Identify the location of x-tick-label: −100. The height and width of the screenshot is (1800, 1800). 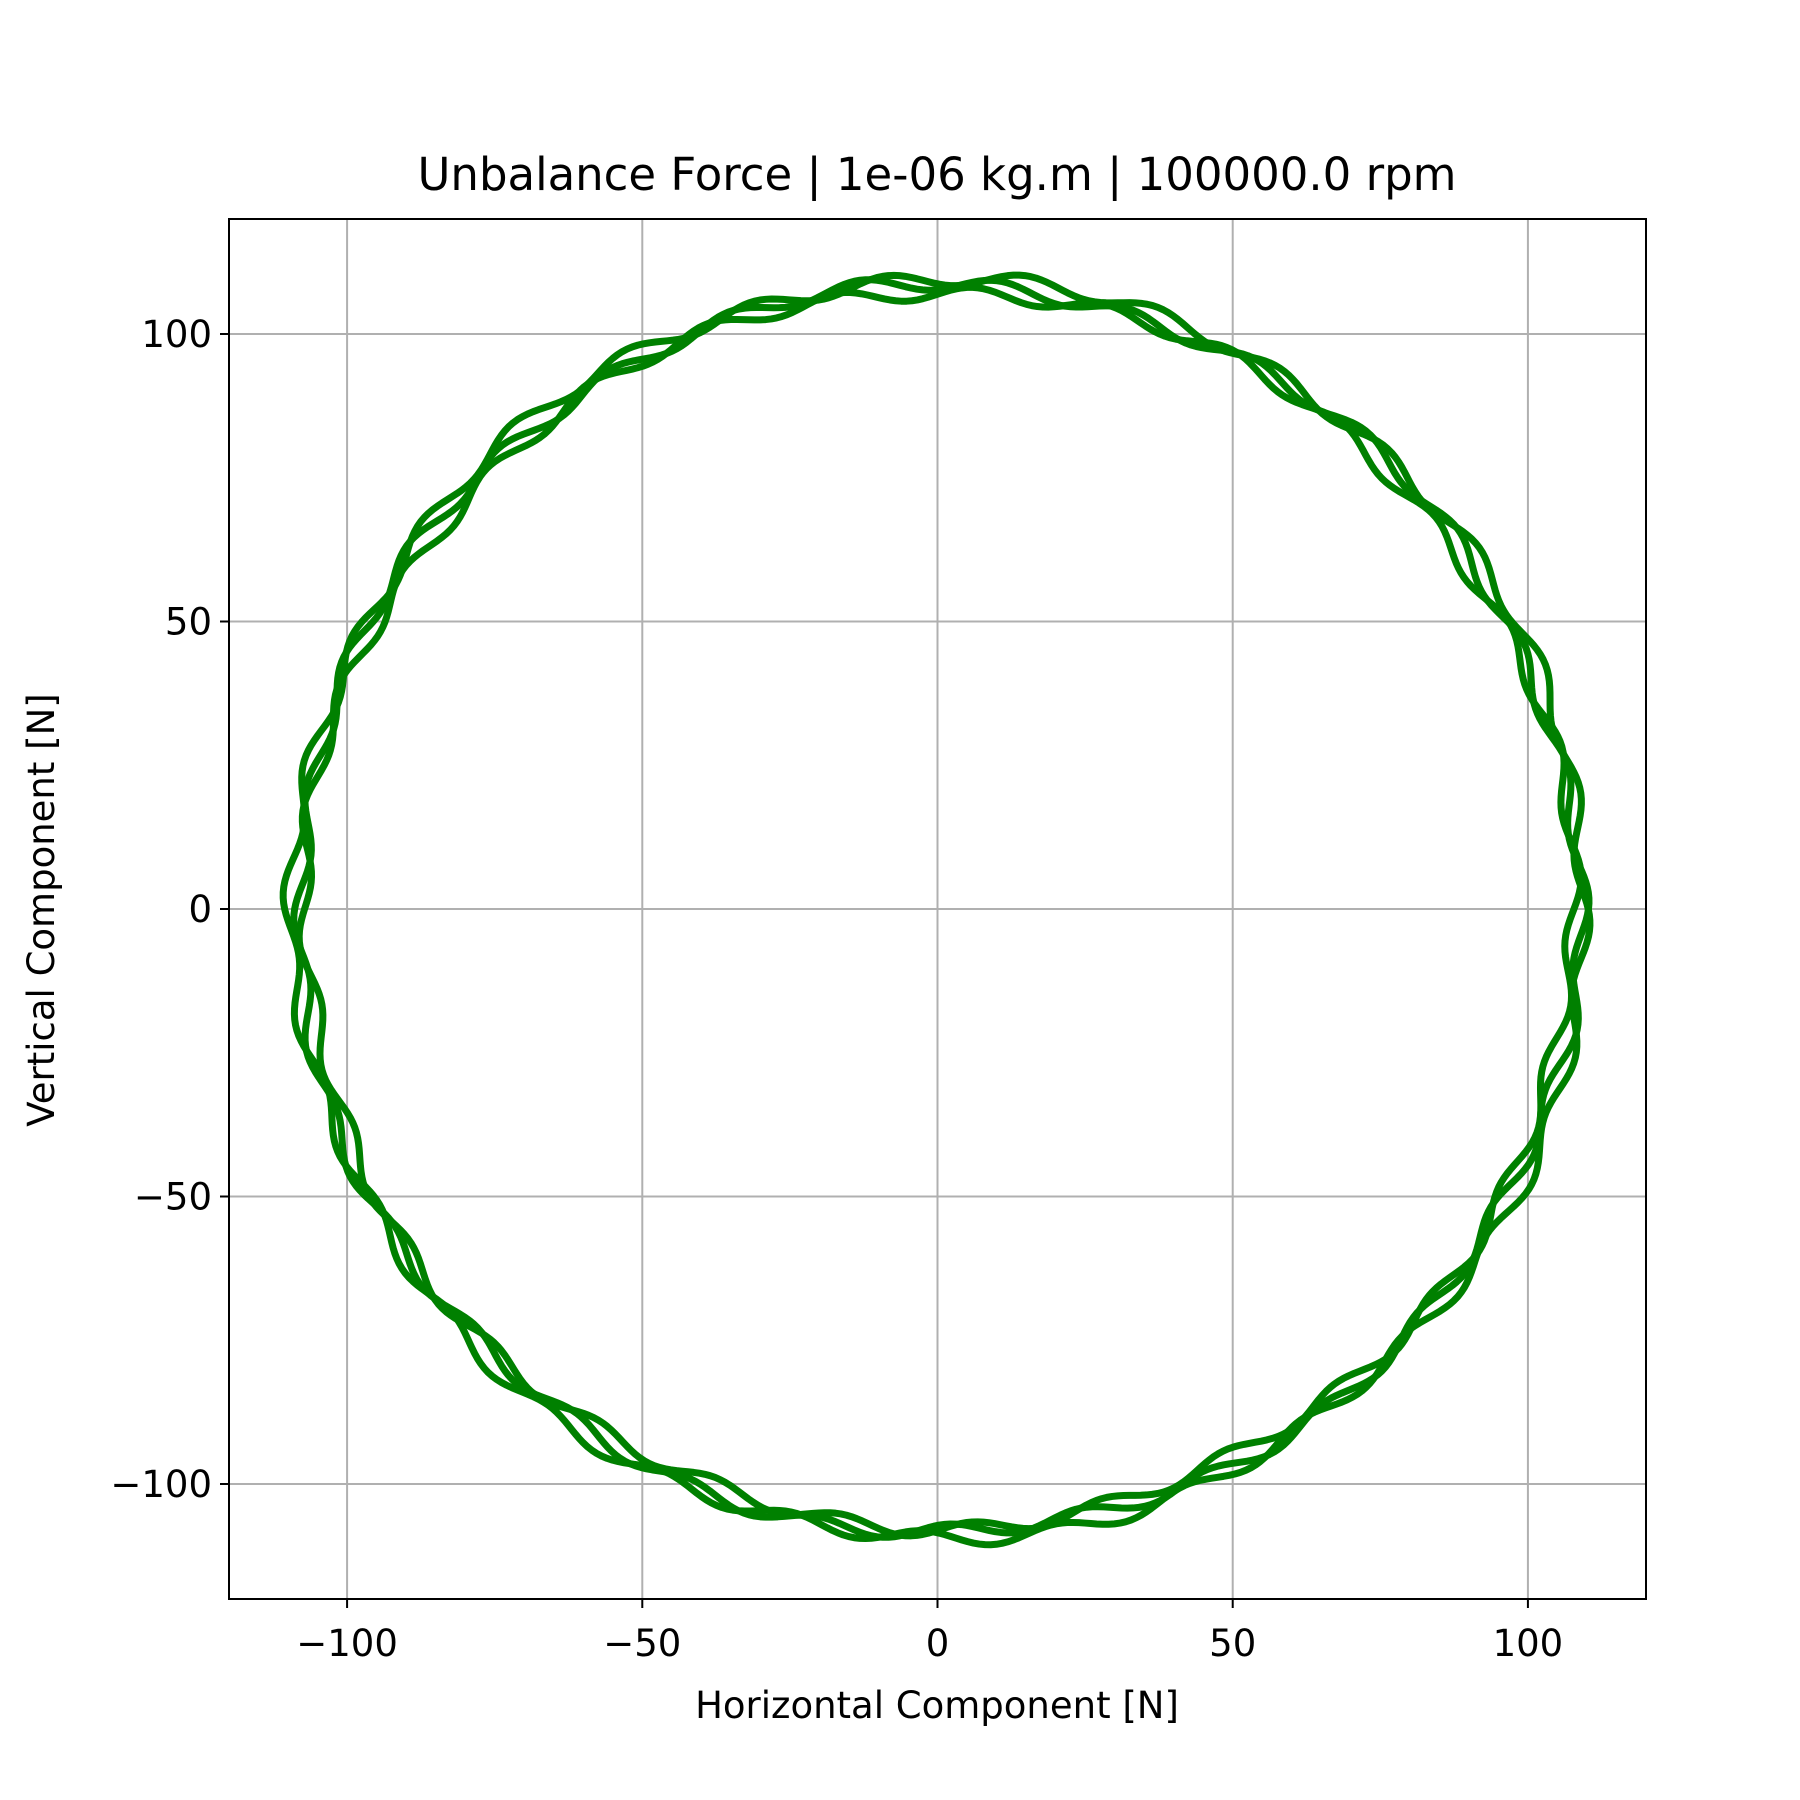
(347, 1643).